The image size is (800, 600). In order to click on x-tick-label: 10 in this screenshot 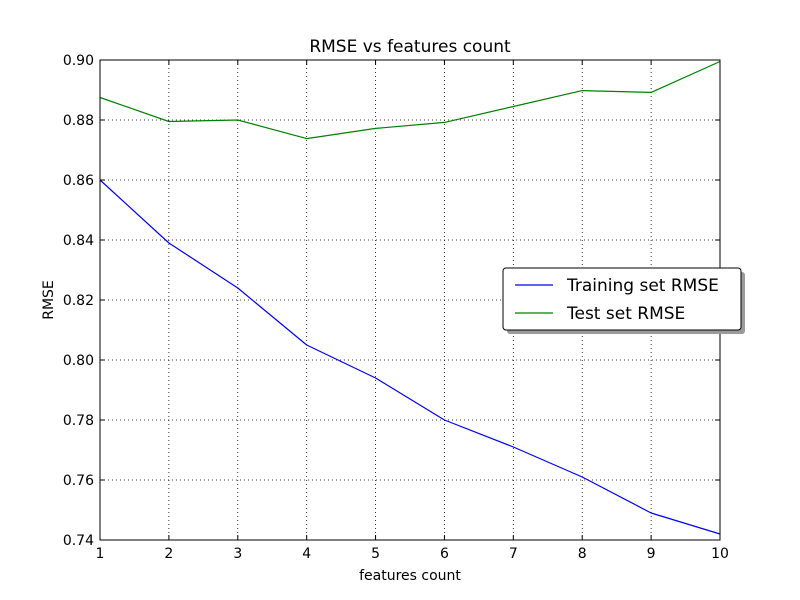, I will do `click(720, 554)`.